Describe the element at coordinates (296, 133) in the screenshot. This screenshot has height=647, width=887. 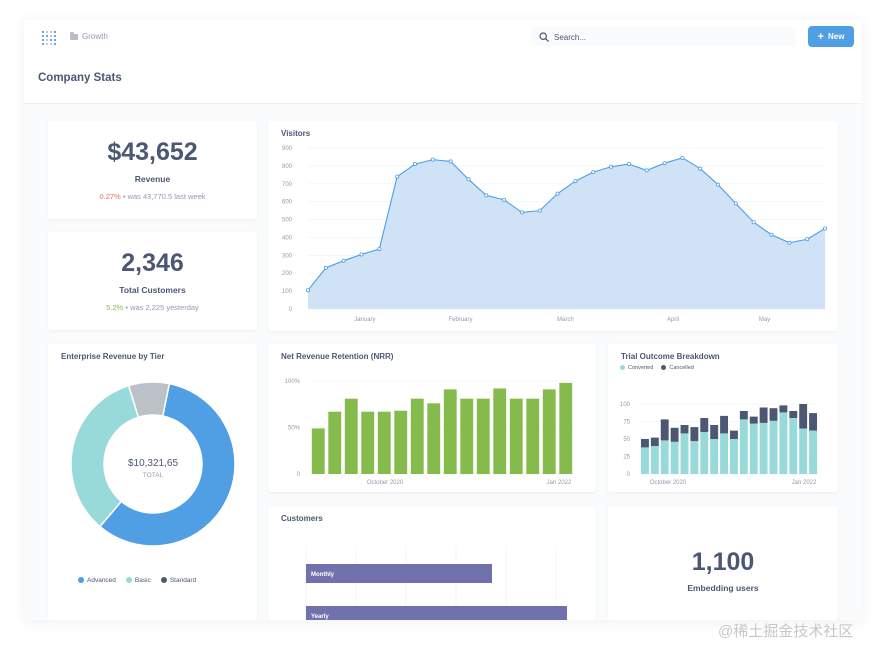
I see `visitors-title: Visitors` at that location.